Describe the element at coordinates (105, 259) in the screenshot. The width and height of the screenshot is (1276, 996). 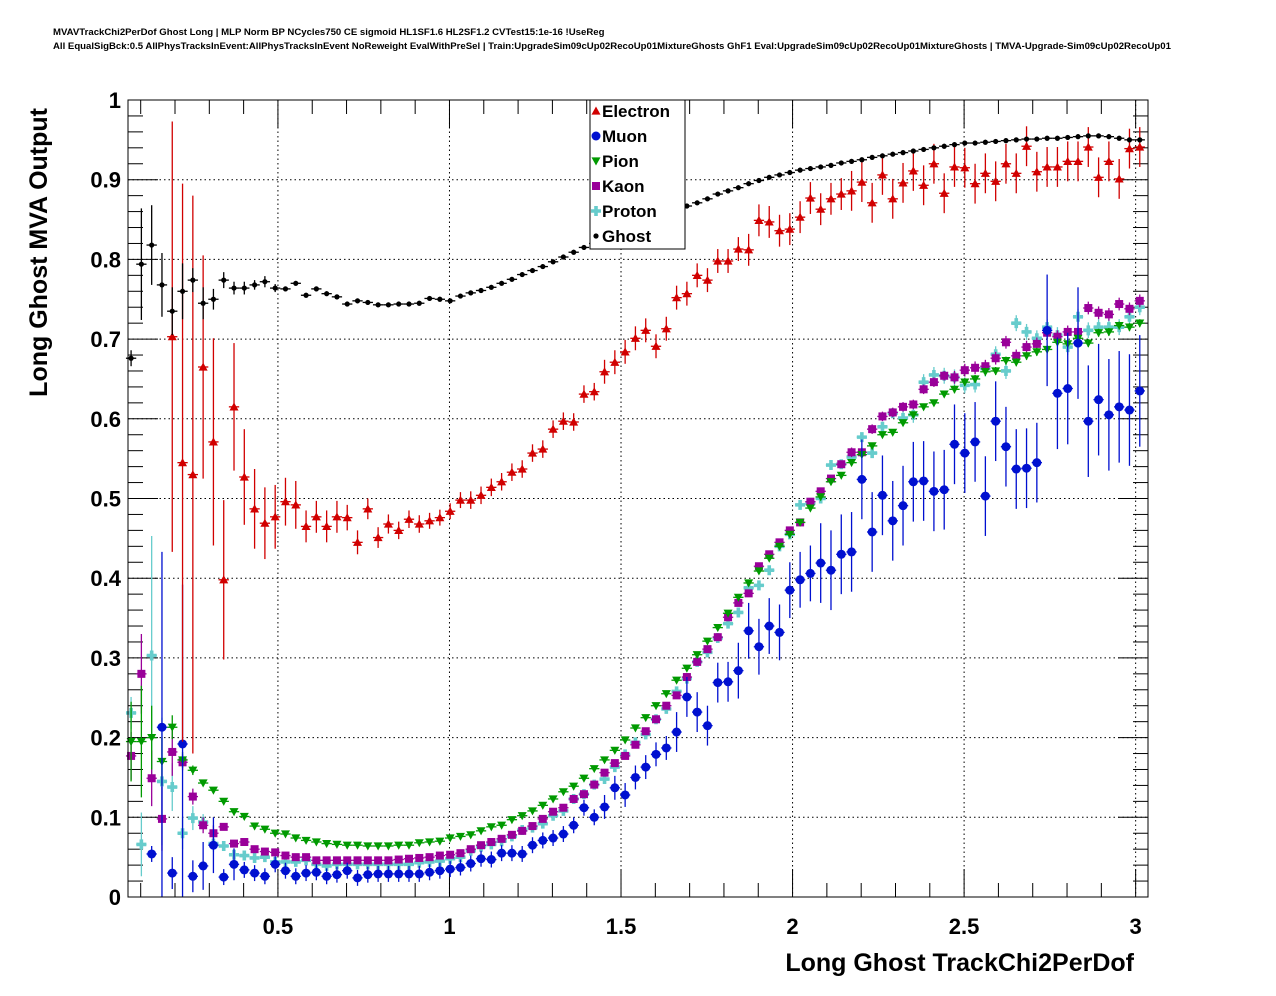
I see `y-tick-label: 0.8` at that location.